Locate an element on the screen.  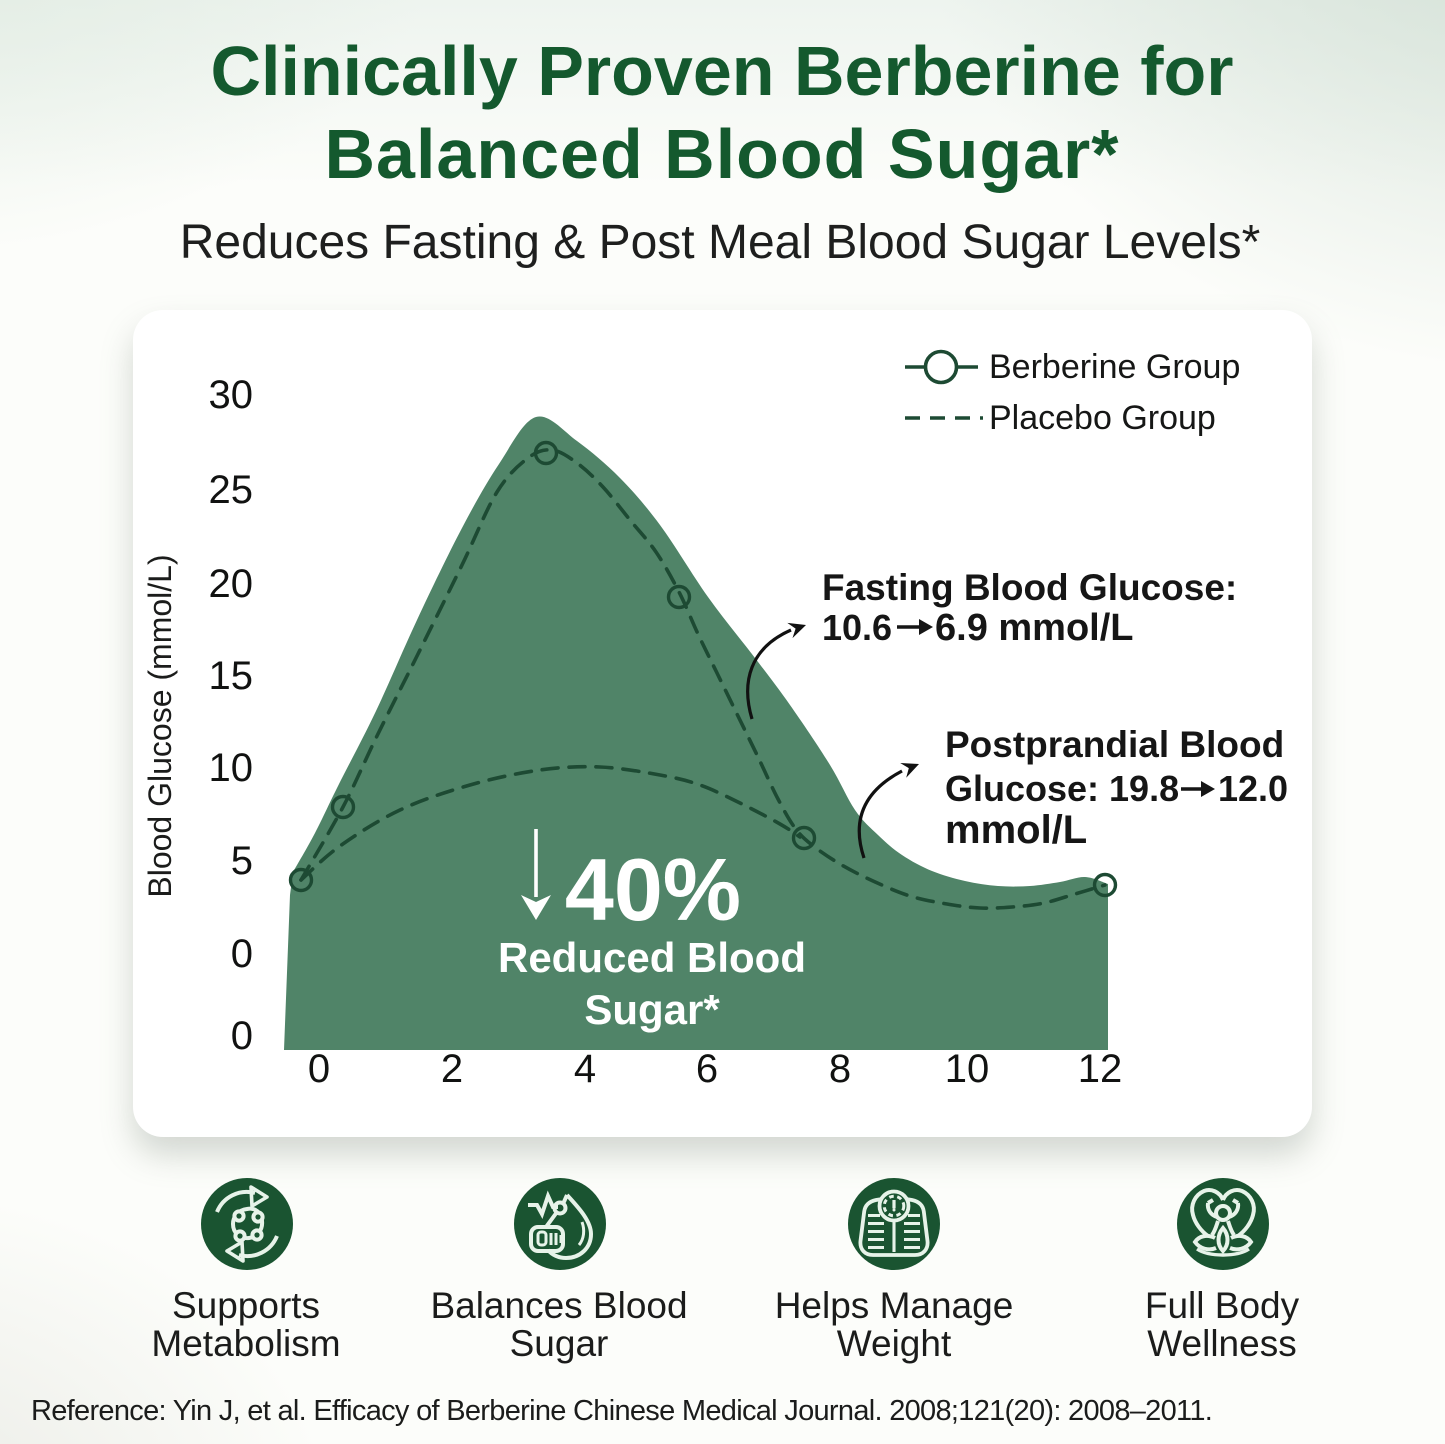
svg-text: 12.0 is located at coordinates (1253, 788).